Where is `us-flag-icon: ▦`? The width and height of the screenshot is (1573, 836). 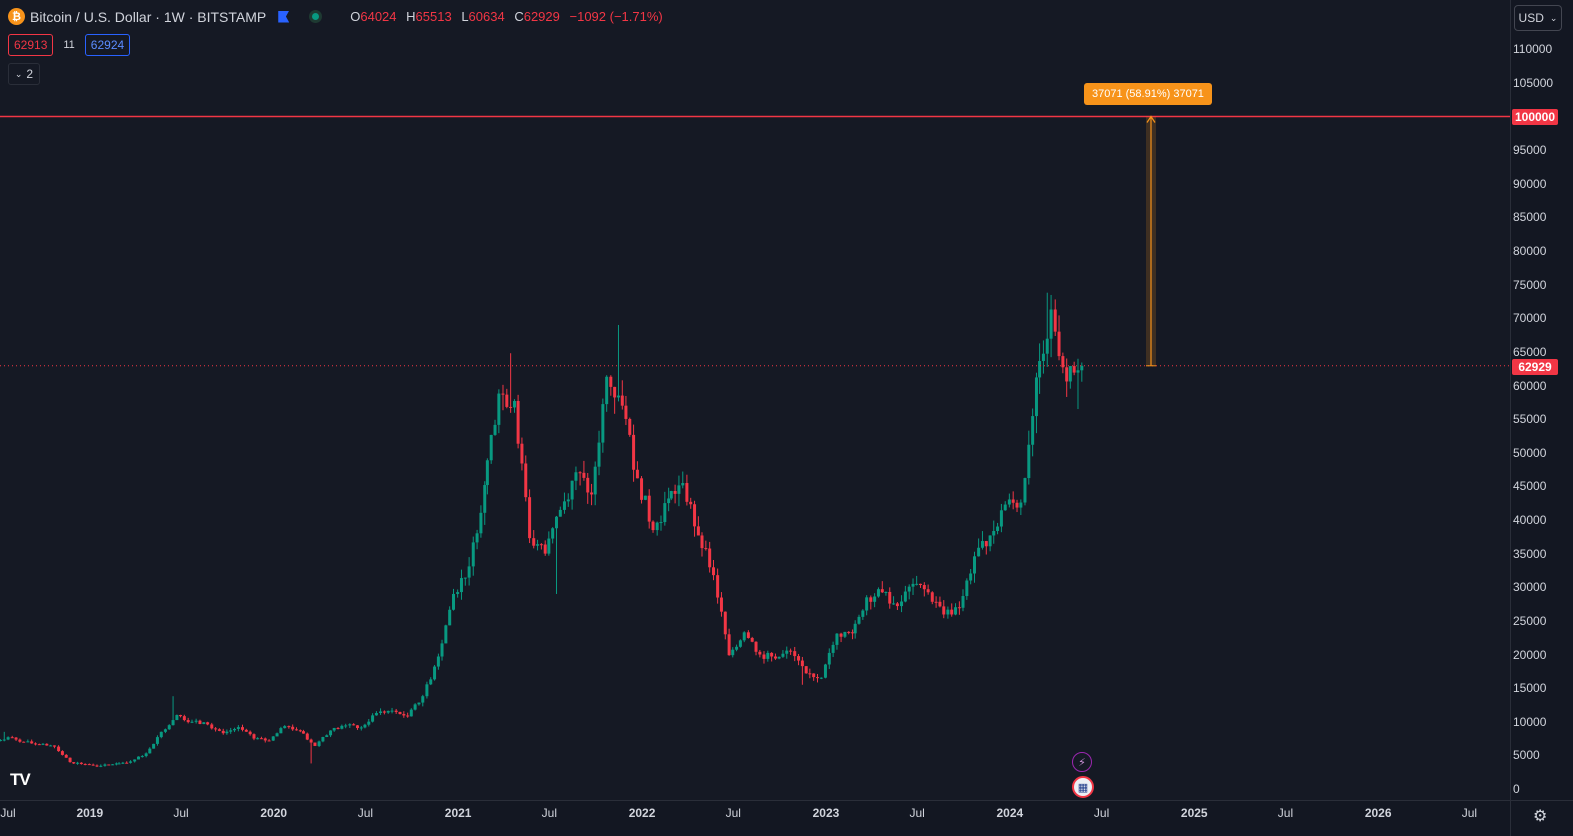
us-flag-icon: ▦ is located at coordinates (1083, 787).